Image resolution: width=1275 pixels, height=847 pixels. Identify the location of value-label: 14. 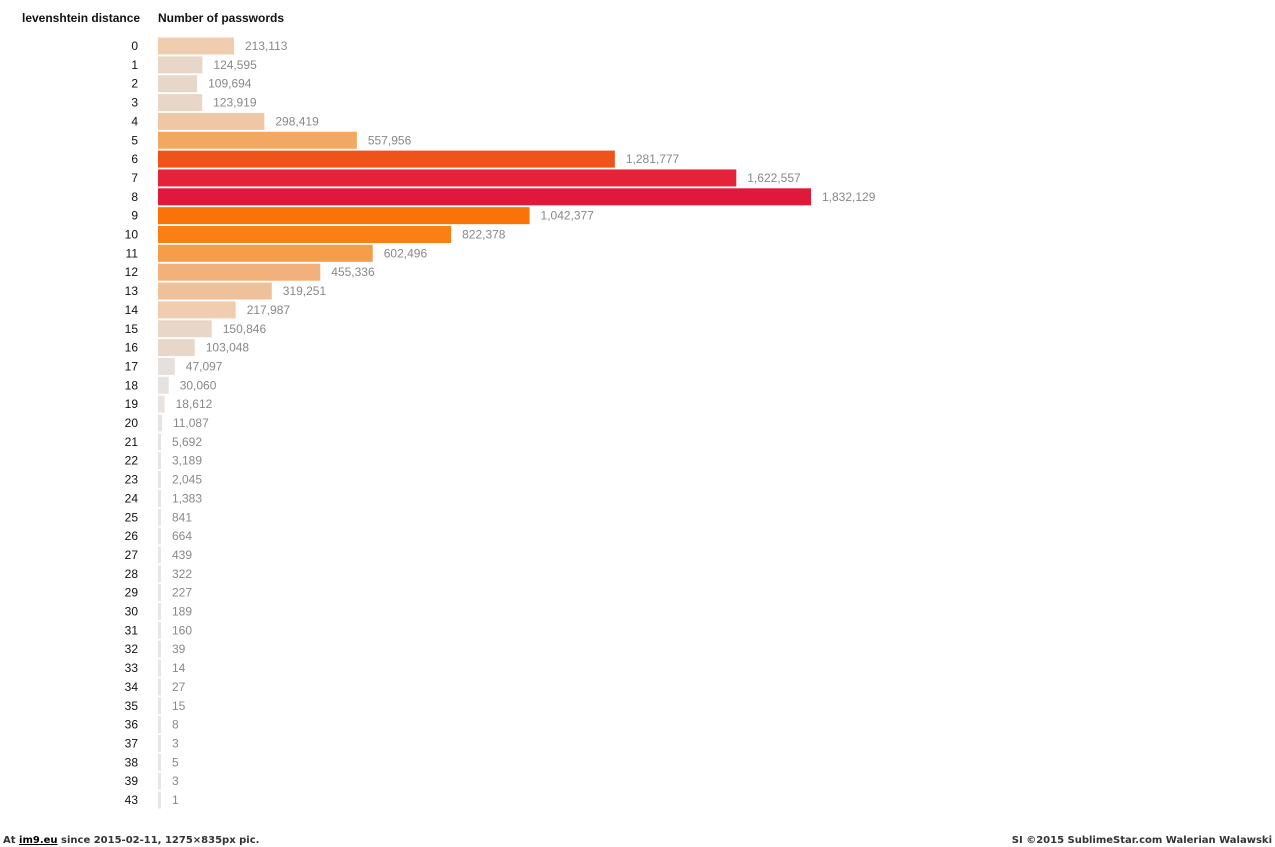
(179, 668).